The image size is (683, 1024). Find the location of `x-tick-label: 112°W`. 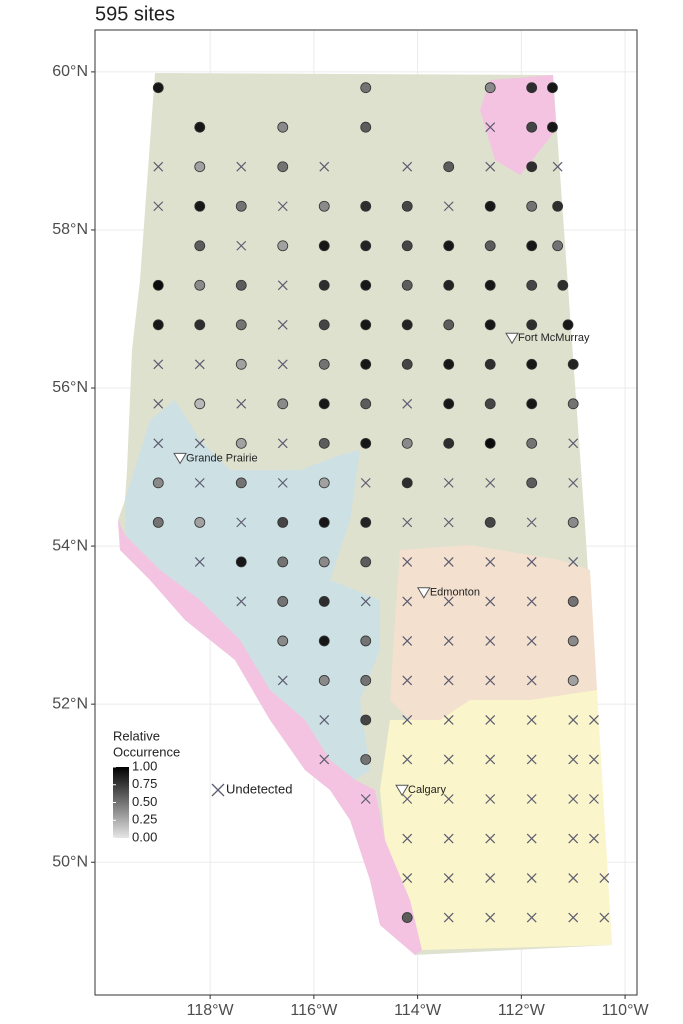

x-tick-label: 112°W is located at coordinates (522, 1010).